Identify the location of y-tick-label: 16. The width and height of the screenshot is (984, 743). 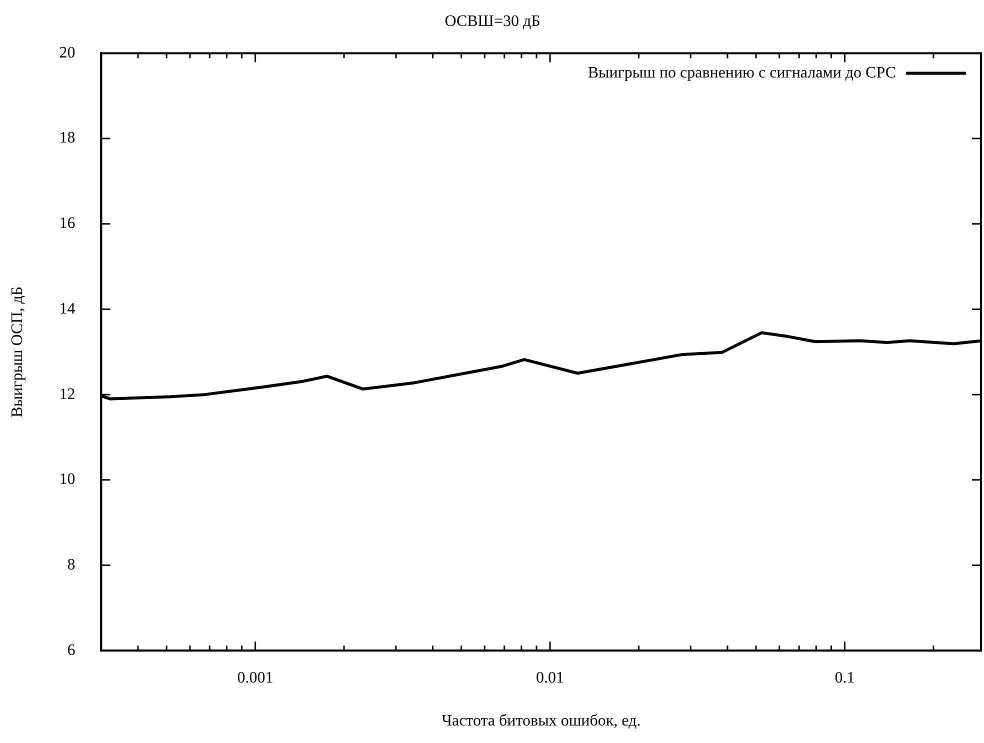
(67, 223).